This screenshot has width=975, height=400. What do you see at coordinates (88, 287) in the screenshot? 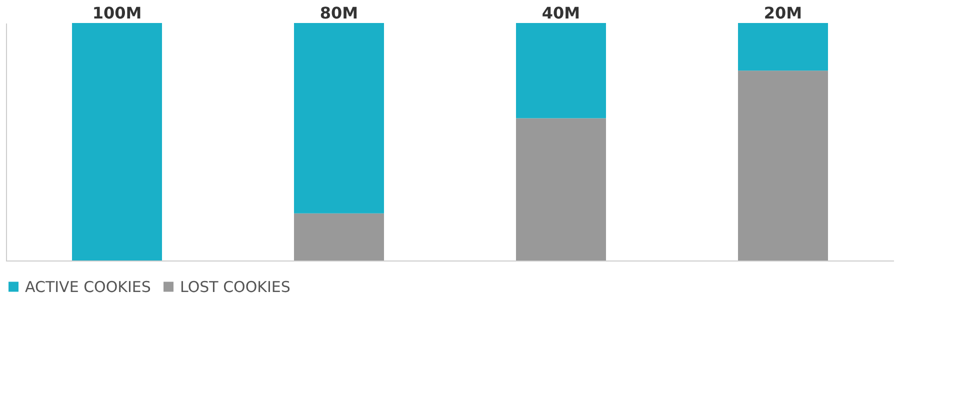
I see `legend-label: ACTIVE COOKIES` at bounding box center [88, 287].